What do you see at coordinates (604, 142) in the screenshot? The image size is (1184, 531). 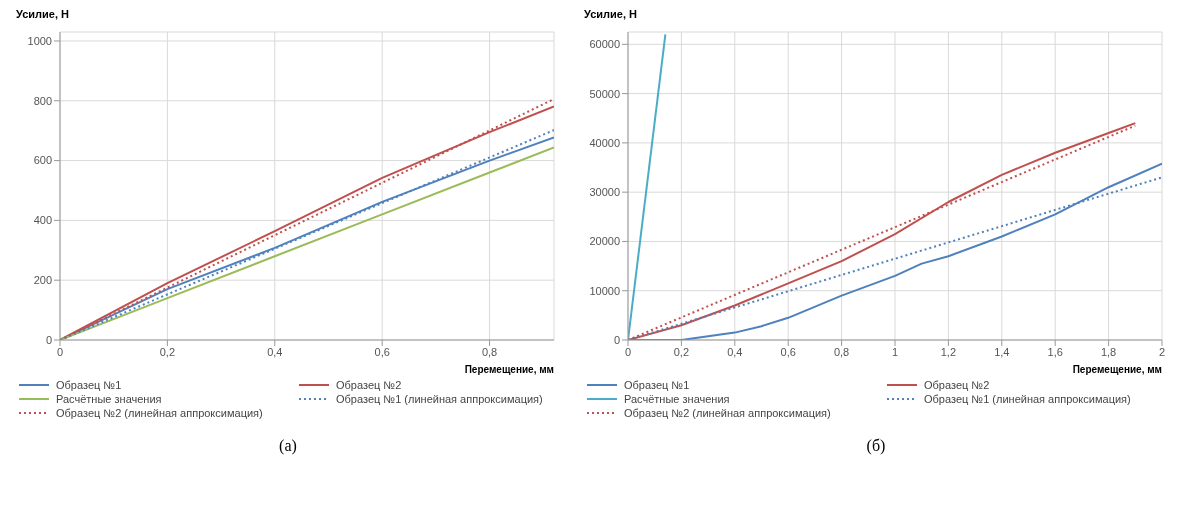 I see `y-tick-label: 40000` at bounding box center [604, 142].